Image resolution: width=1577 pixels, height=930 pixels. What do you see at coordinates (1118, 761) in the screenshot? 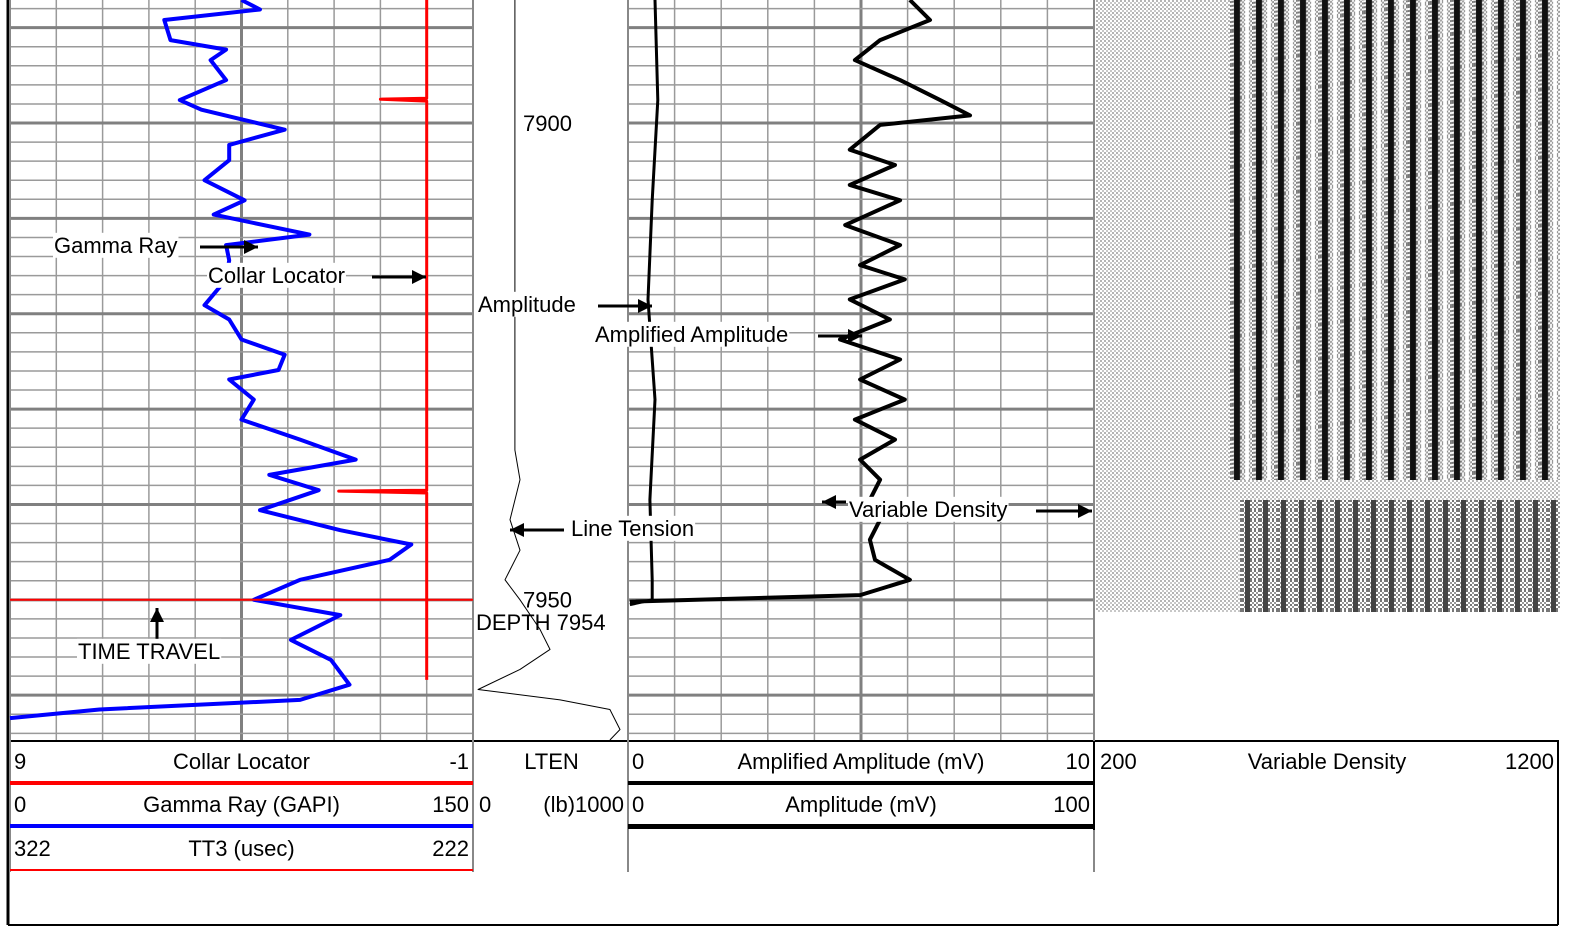
I see `scale-min: 200` at bounding box center [1118, 761].